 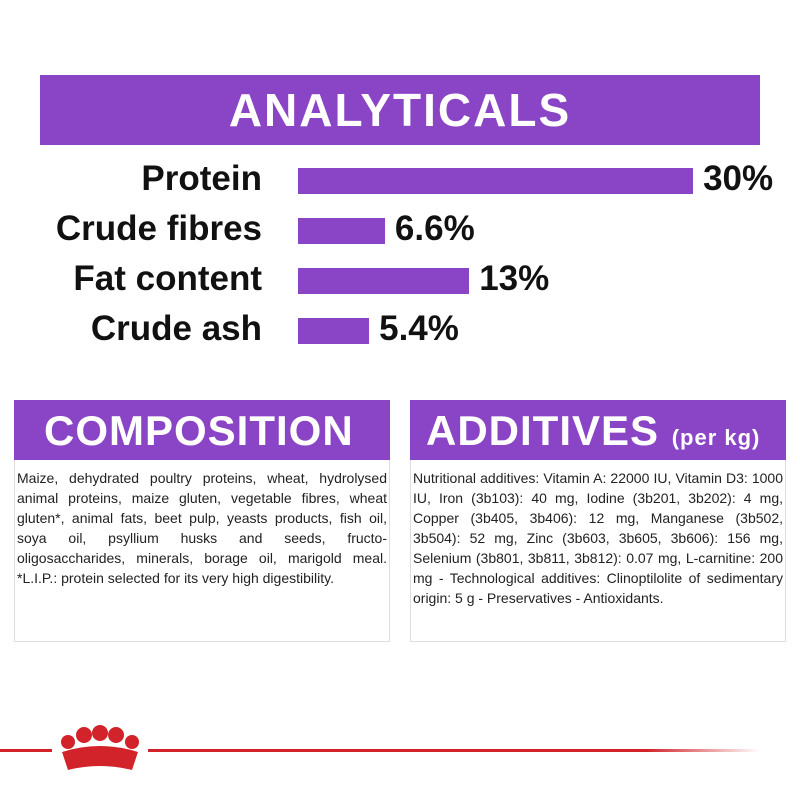 I want to click on category-label: Protein, so click(x=201, y=178).